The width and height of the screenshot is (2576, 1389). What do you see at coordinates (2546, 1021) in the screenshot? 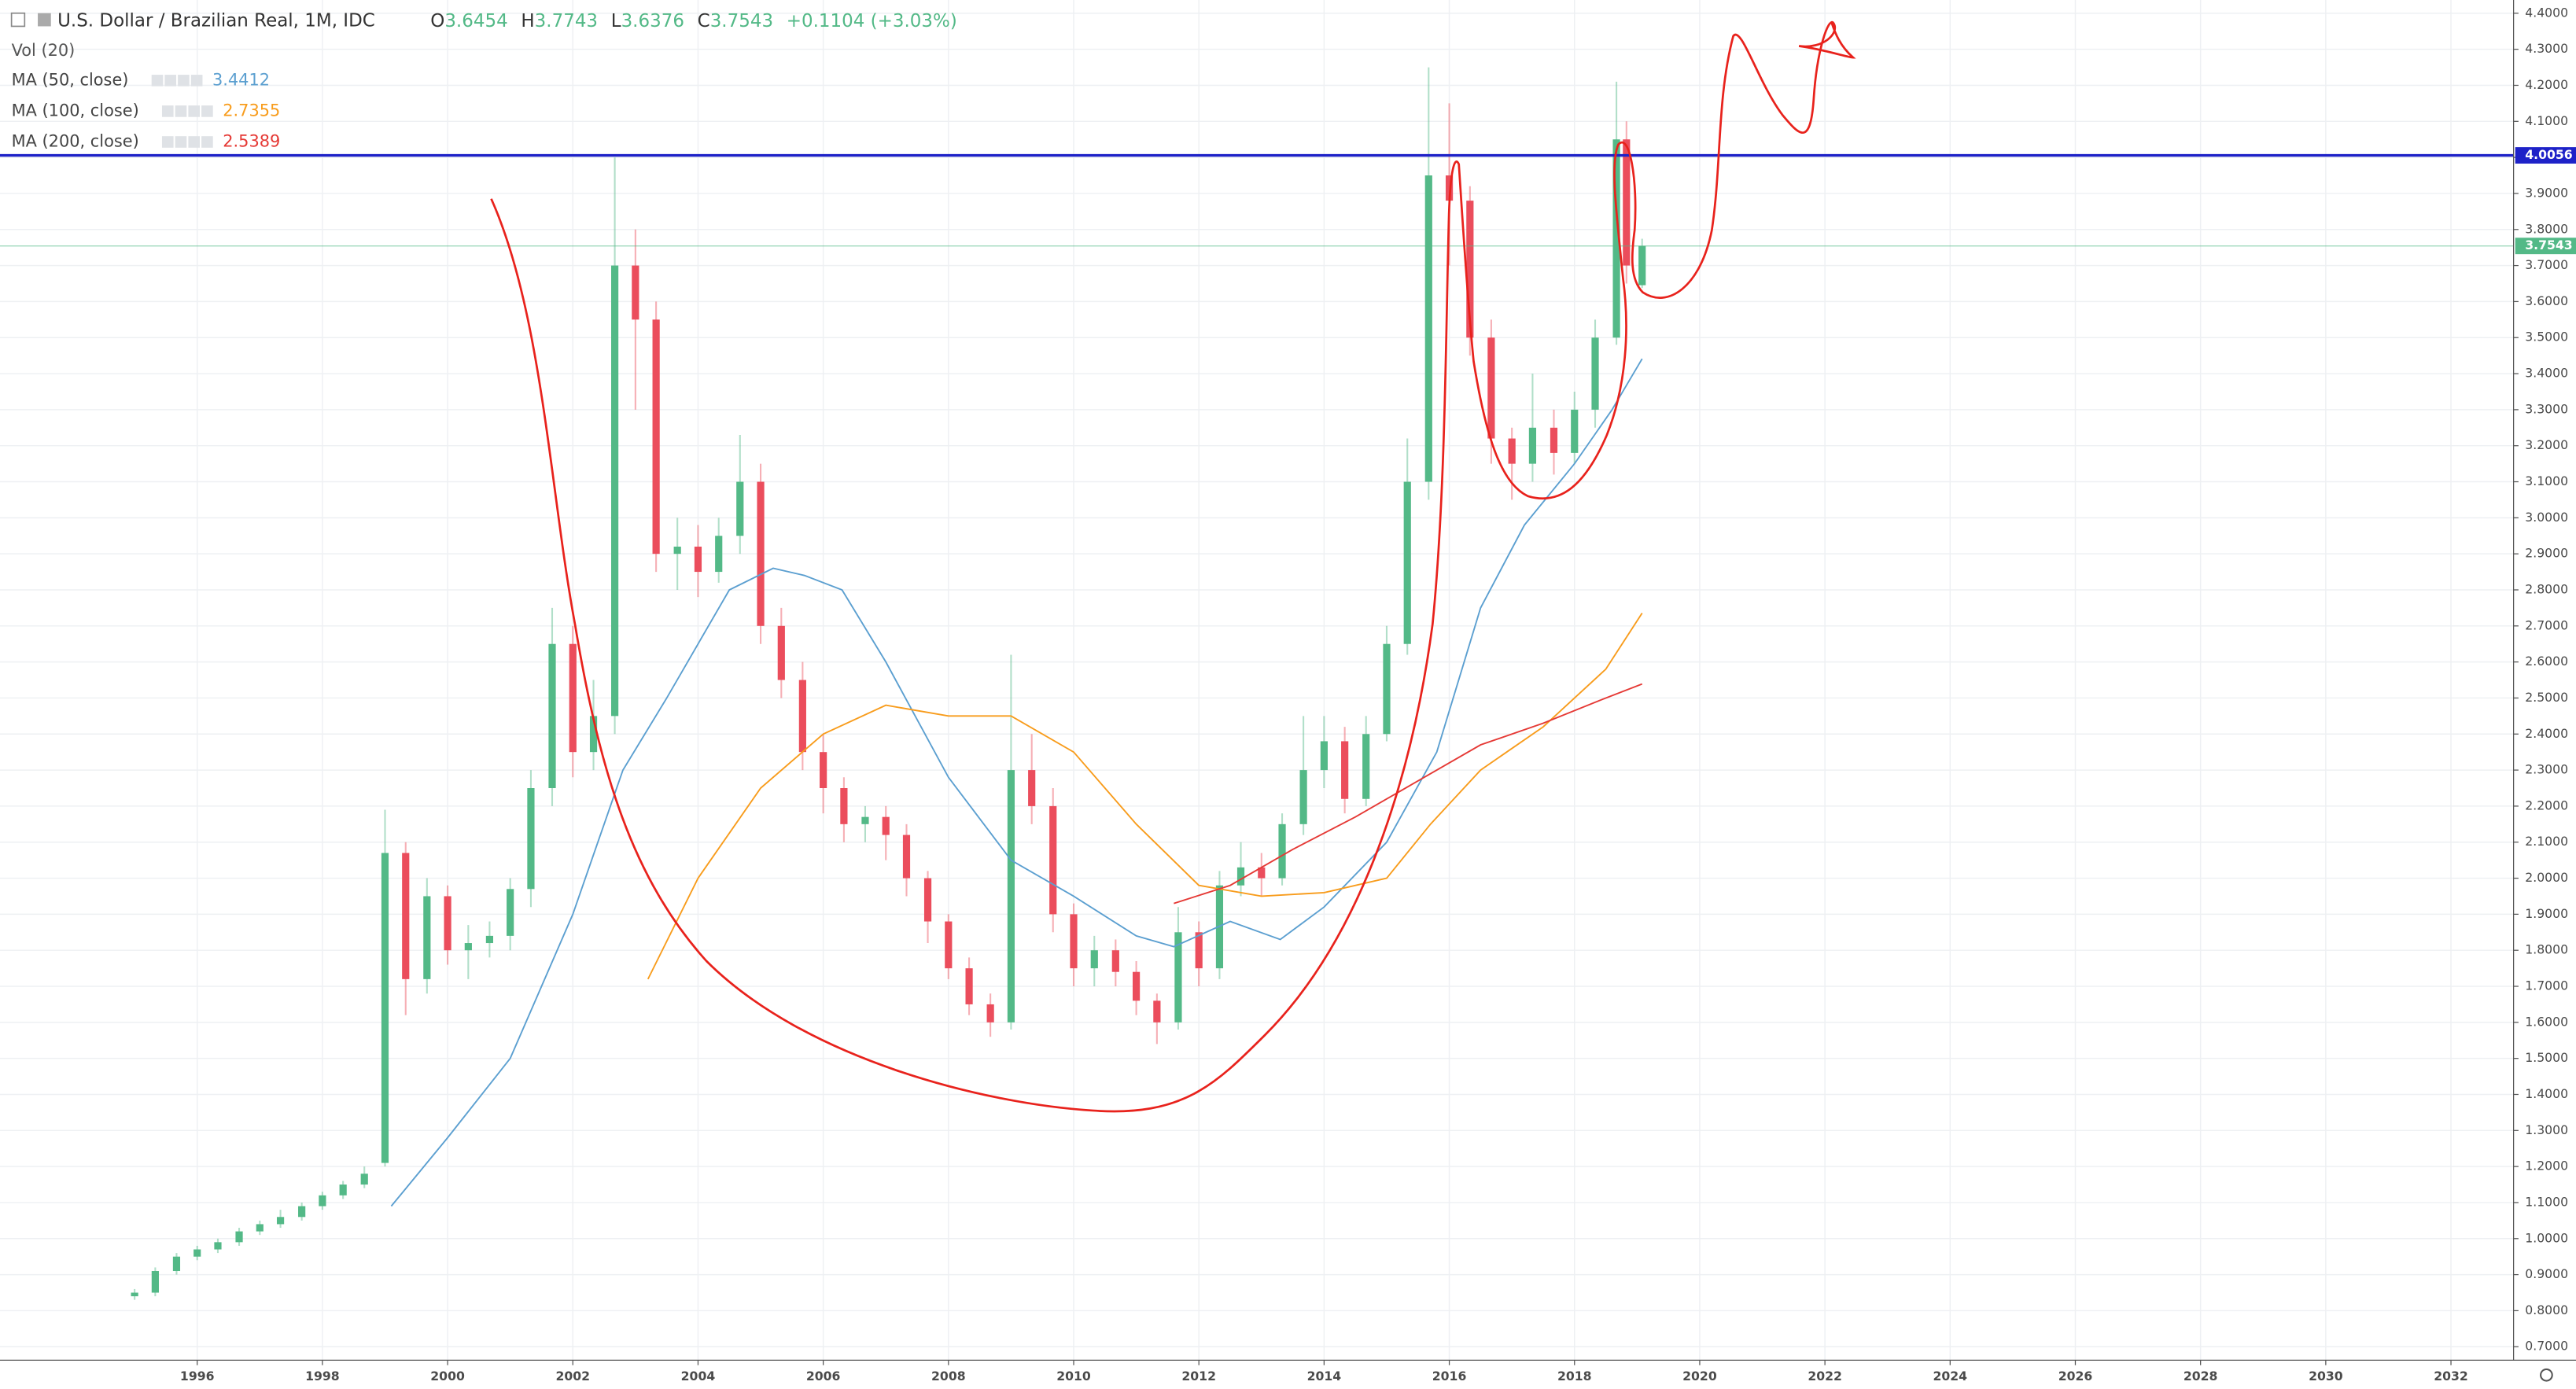
I see `y-tick-label: 1.6000` at bounding box center [2546, 1021].